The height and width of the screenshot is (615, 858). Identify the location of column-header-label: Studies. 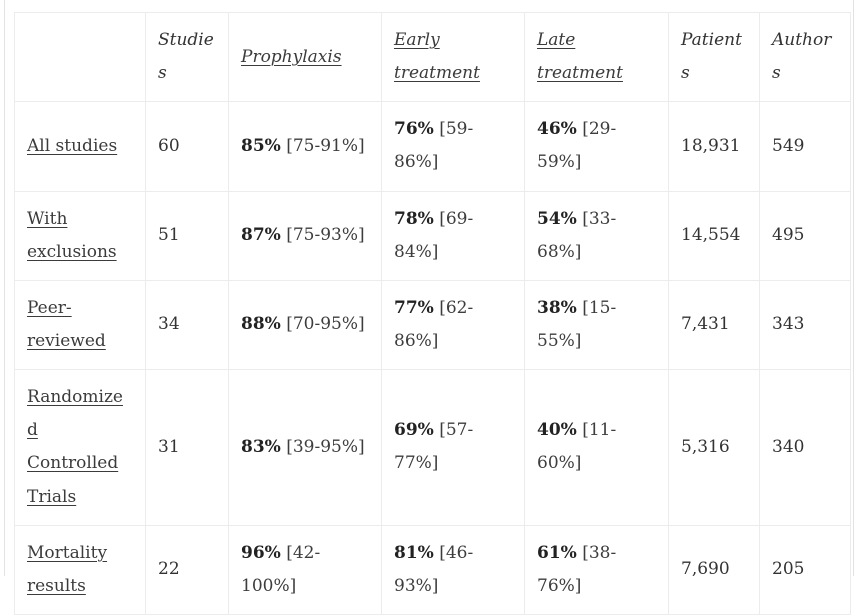
(186, 57).